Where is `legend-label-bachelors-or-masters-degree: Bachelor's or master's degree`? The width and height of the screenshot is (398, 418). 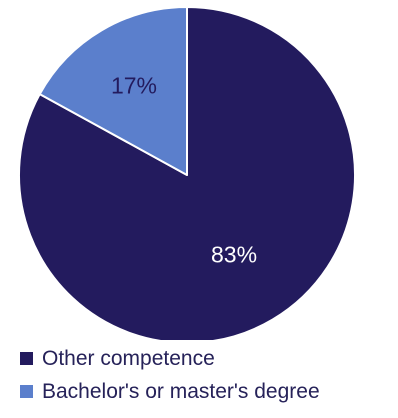 legend-label-bachelors-or-masters-degree: Bachelor's or master's degree is located at coordinates (181, 391).